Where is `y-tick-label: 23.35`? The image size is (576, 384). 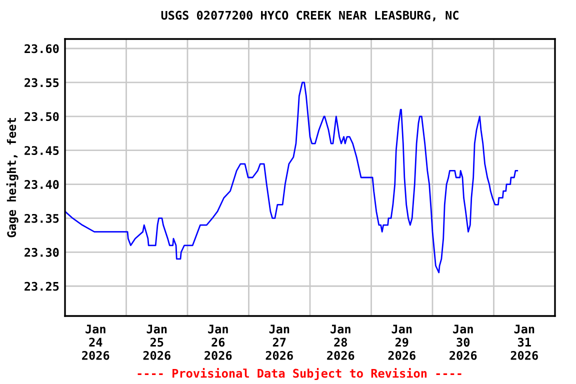
y-tick-label: 23.35 is located at coordinates (41, 218).